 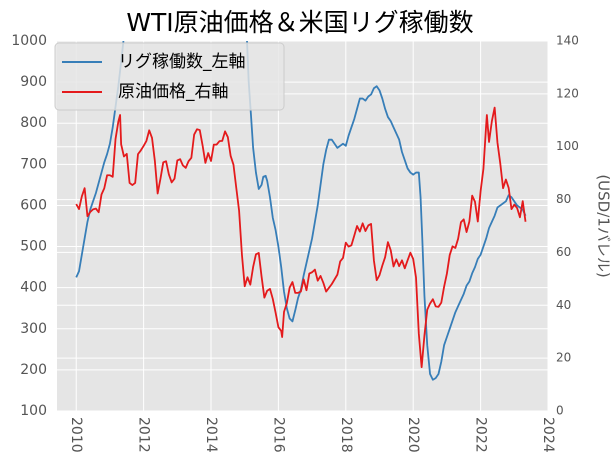 What do you see at coordinates (548, 435) in the screenshot?
I see `x-tick-label: 2024` at bounding box center [548, 435].